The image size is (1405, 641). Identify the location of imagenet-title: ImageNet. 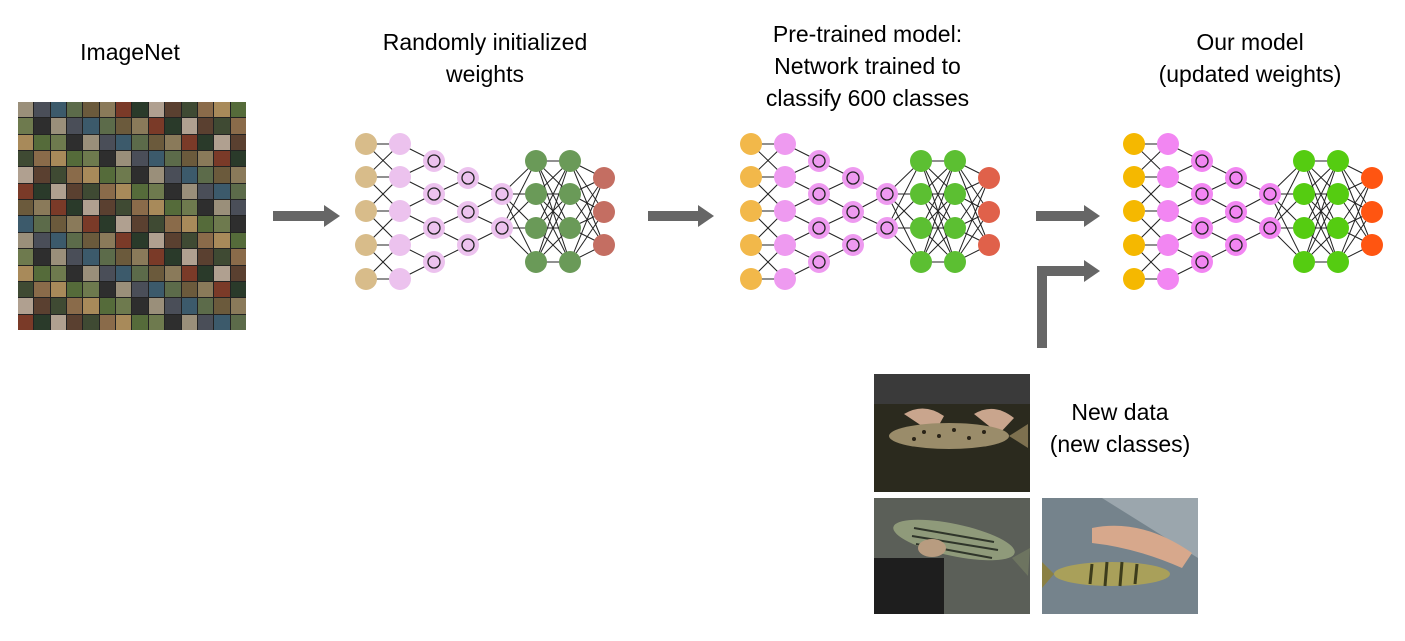
(130, 52).